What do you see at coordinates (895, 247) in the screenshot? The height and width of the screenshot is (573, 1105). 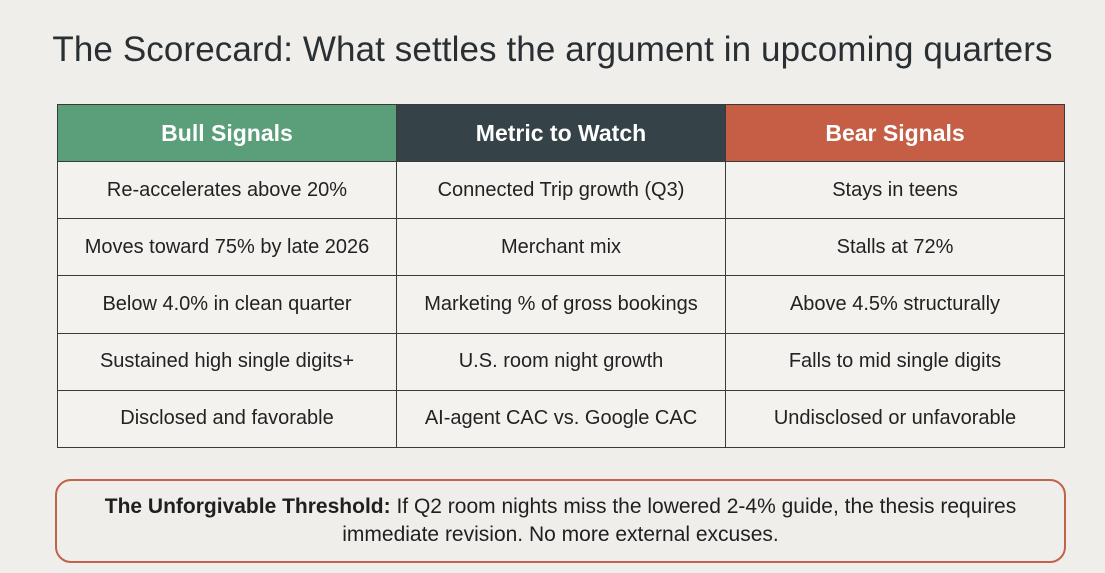 I see `bear-cell: Stalls at 72%` at bounding box center [895, 247].